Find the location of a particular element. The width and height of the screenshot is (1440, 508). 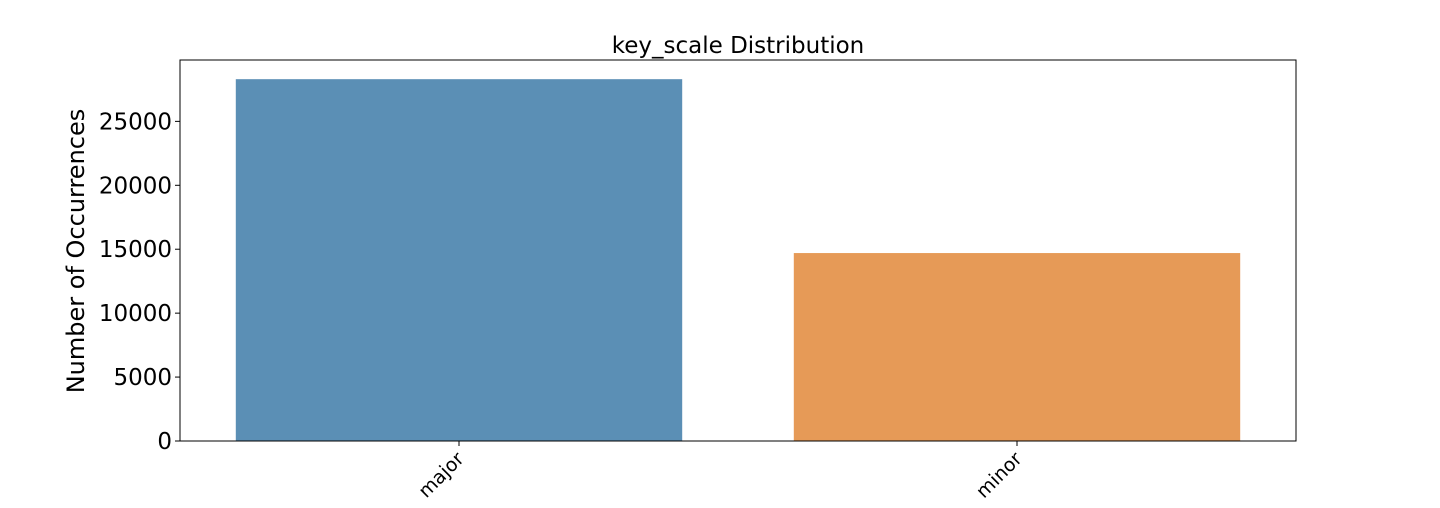

y-tick-label-20000: 20000 is located at coordinates (135, 186).